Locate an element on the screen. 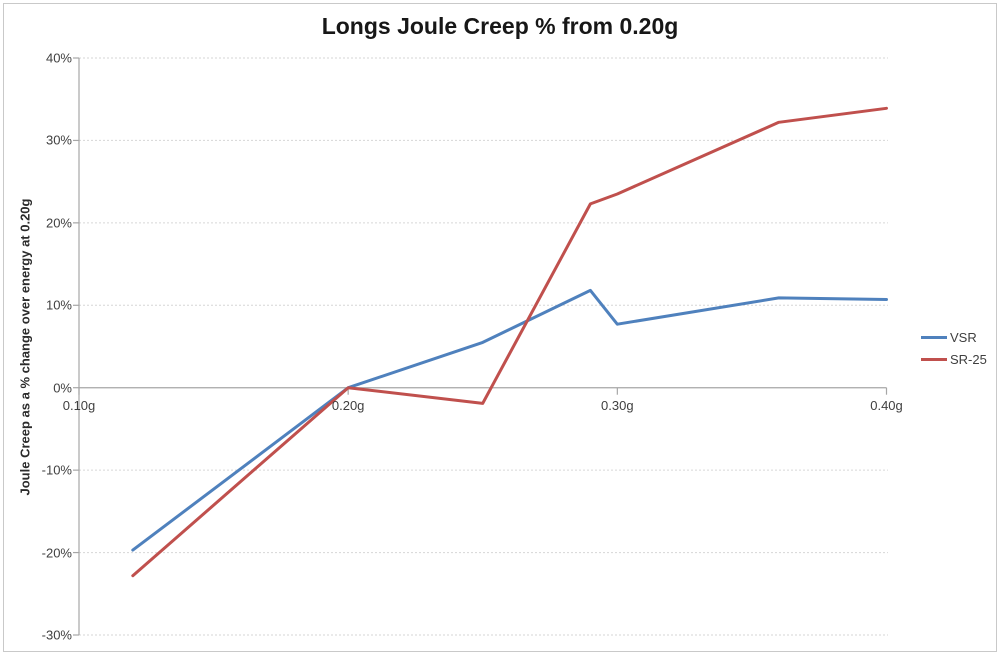  y-tick-label: -20% is located at coordinates (56, 553).